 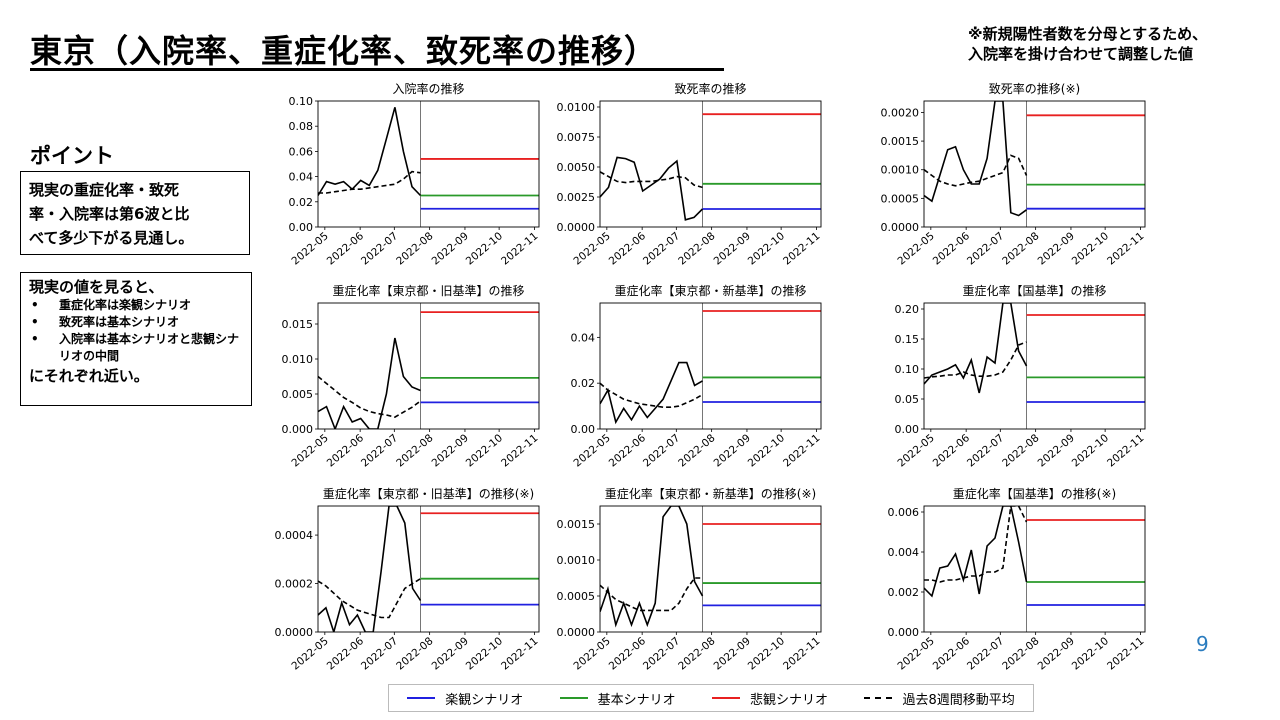 I want to click on legend-item-pessimistic: 悲観シナリオ, so click(x=770, y=698).